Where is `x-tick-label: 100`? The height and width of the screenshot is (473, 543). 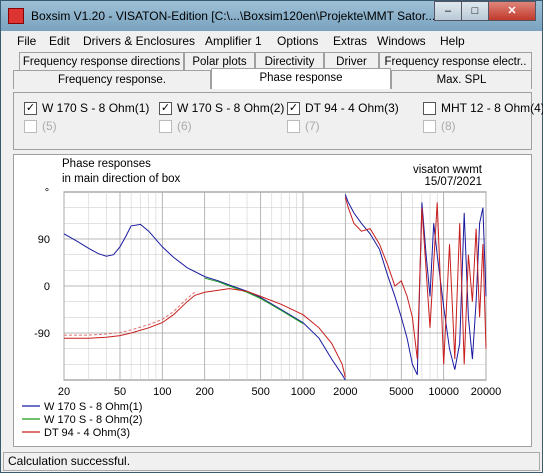 x-tick-label: 100 is located at coordinates (162, 392).